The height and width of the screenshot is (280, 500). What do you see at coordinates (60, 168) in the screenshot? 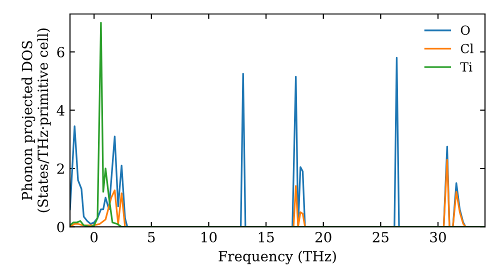
I see `y-tick-label: 2` at bounding box center [60, 168].